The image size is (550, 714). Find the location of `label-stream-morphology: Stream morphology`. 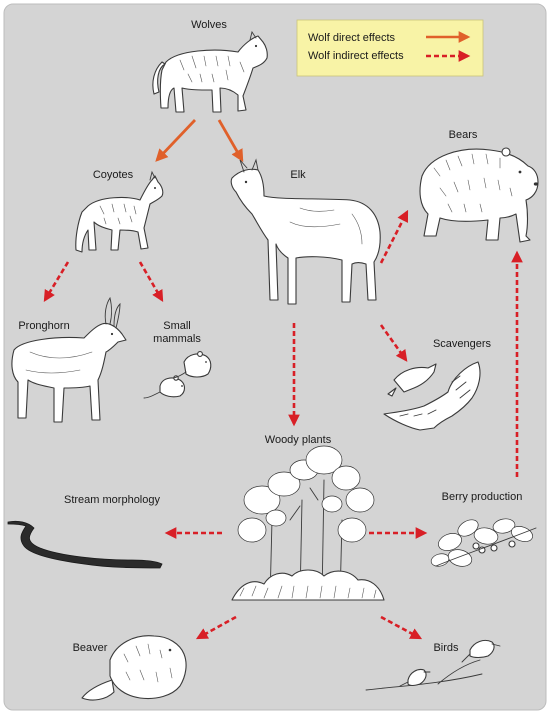

label-stream-morphology: Stream morphology is located at coordinates (112, 500).